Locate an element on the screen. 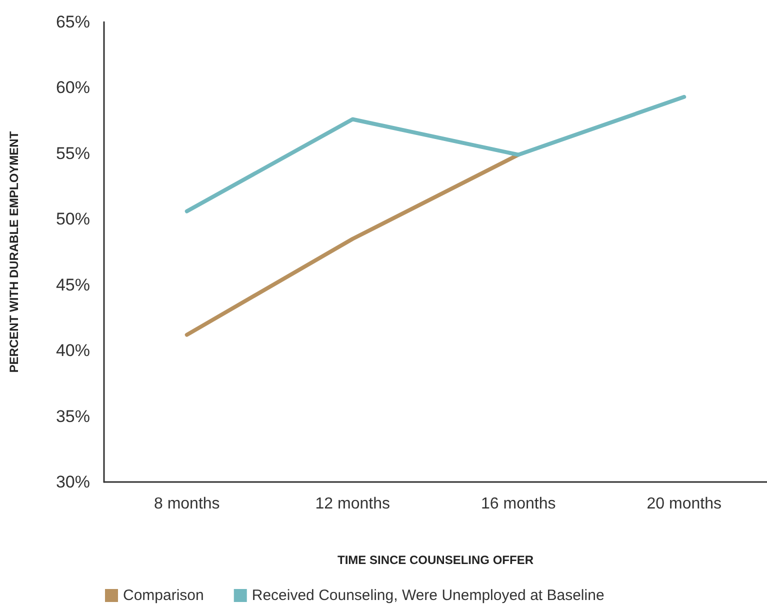 The width and height of the screenshot is (767, 612). y-tick-label: 55% is located at coordinates (73, 153).